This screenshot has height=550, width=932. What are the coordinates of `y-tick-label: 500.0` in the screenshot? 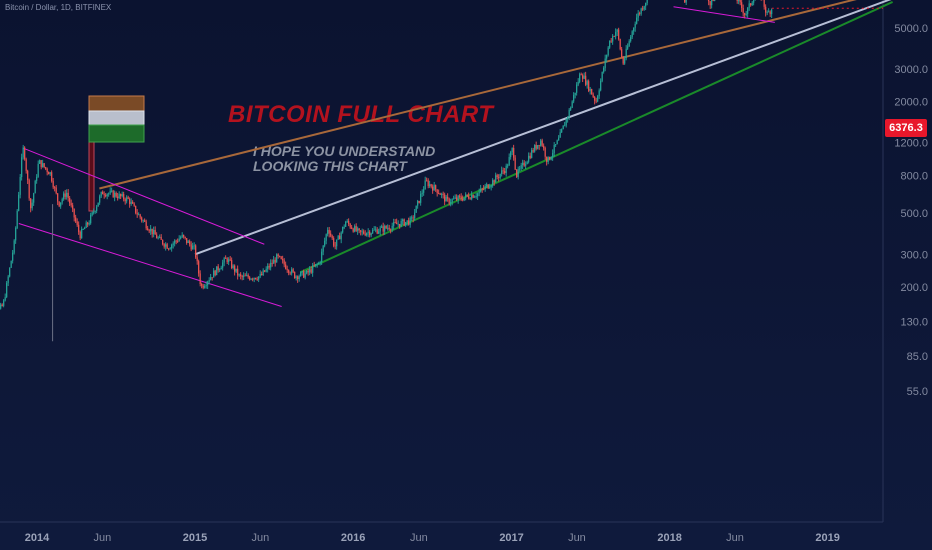 It's located at (914, 214).